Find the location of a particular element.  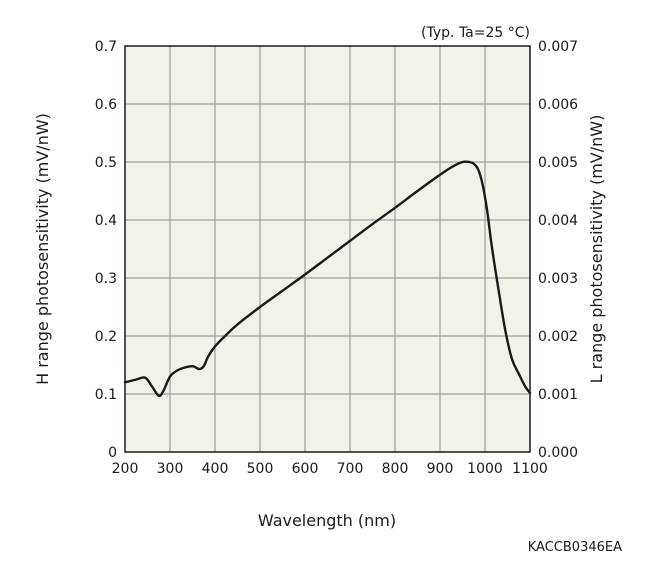

x-tick-label: 800 is located at coordinates (395, 469).